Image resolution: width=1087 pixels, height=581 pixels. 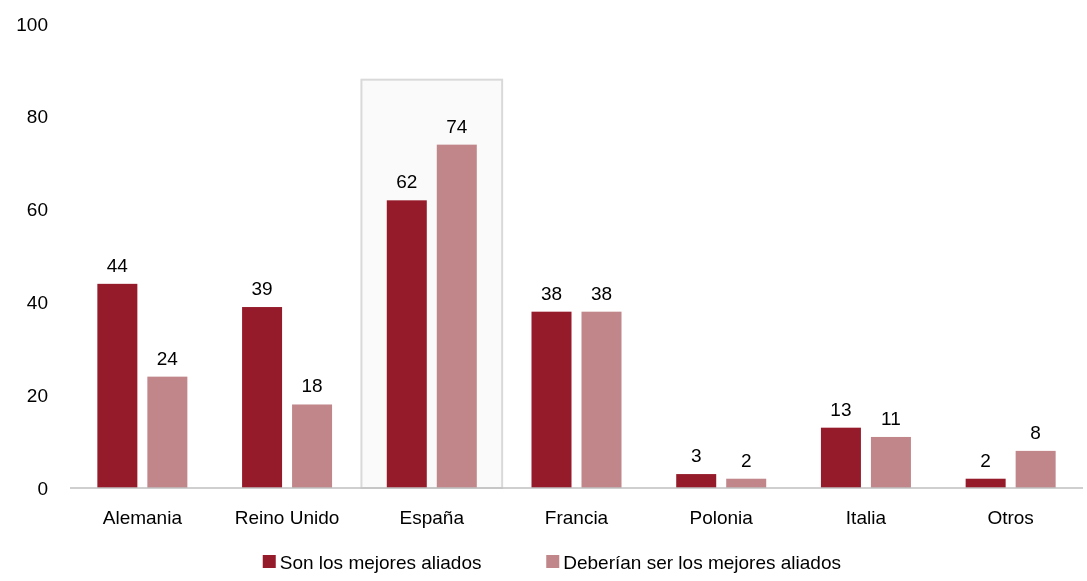 What do you see at coordinates (576, 517) in the screenshot?
I see `x-tick-label: Francia` at bounding box center [576, 517].